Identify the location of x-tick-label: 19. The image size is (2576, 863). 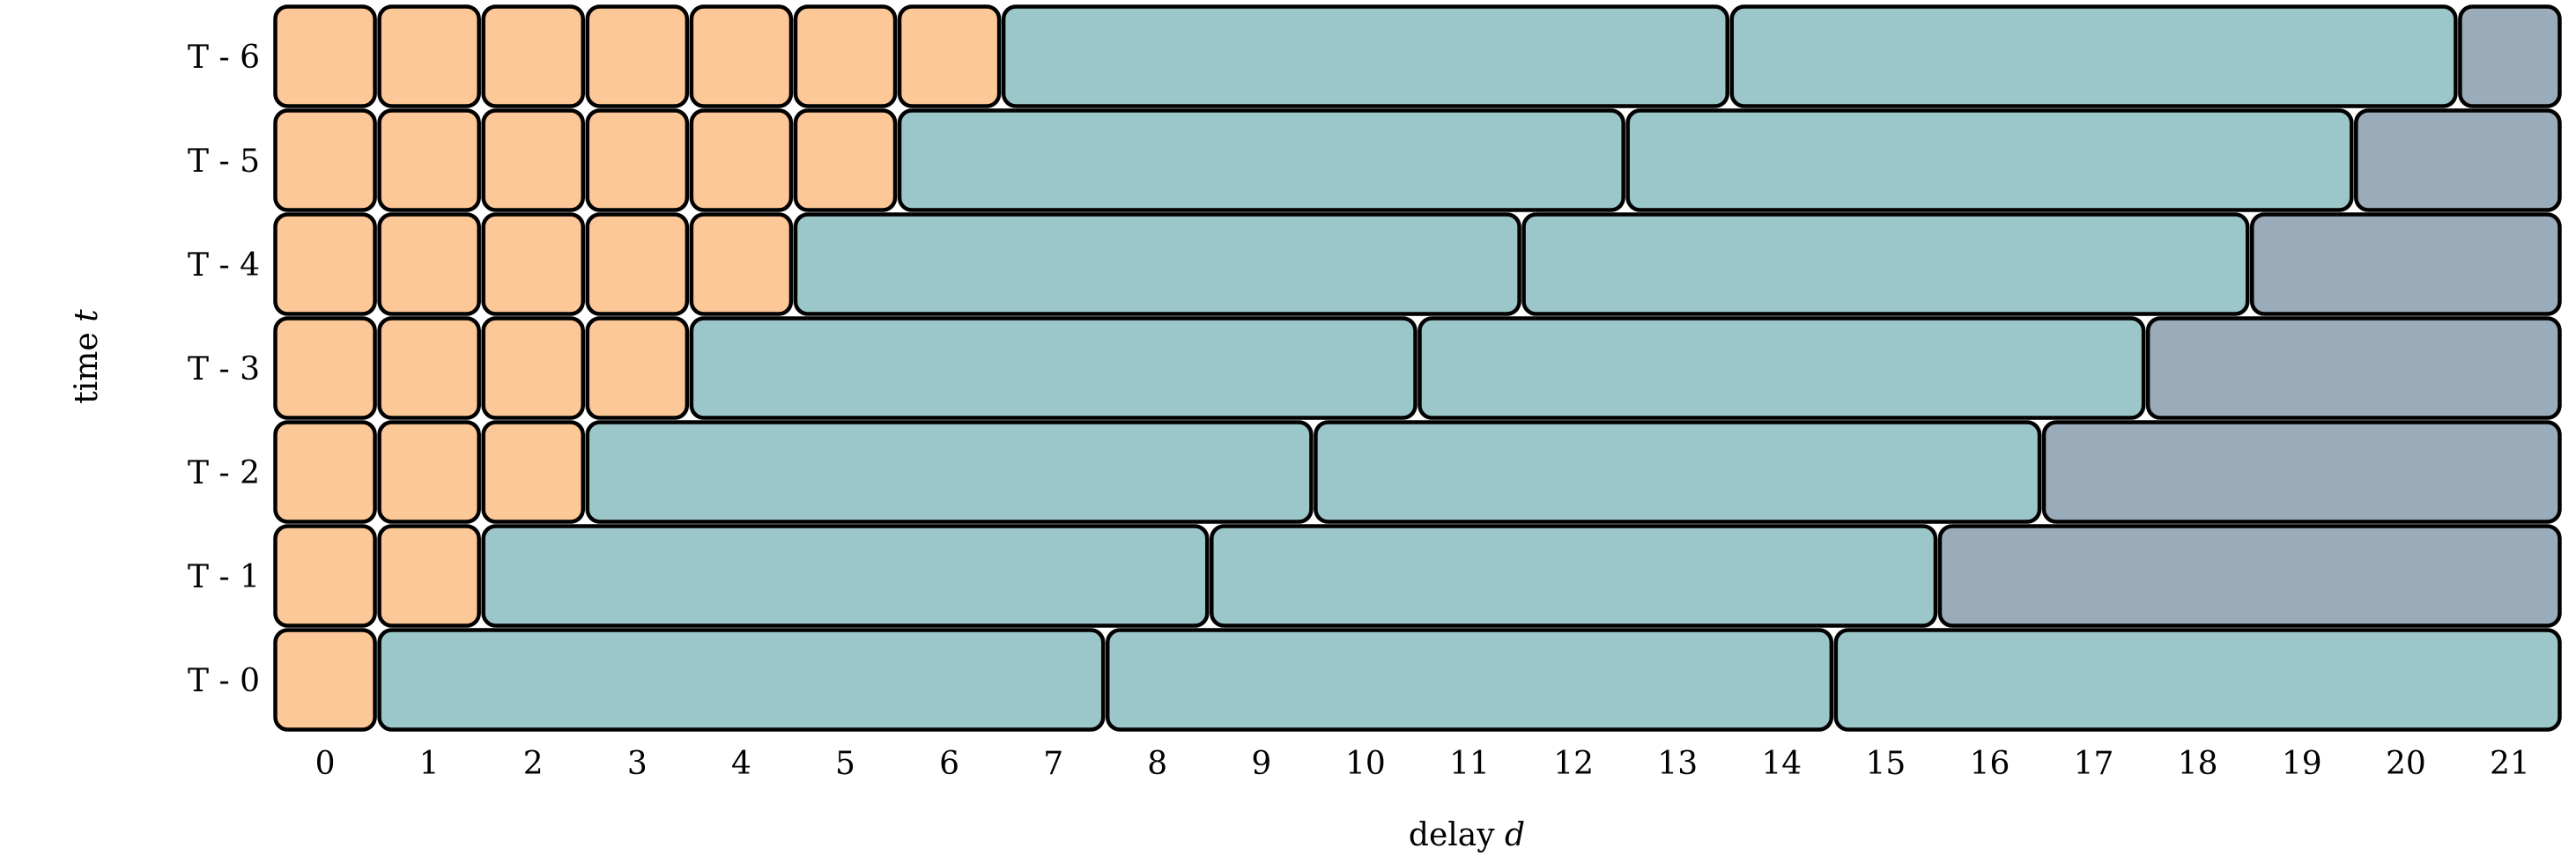
(2302, 764).